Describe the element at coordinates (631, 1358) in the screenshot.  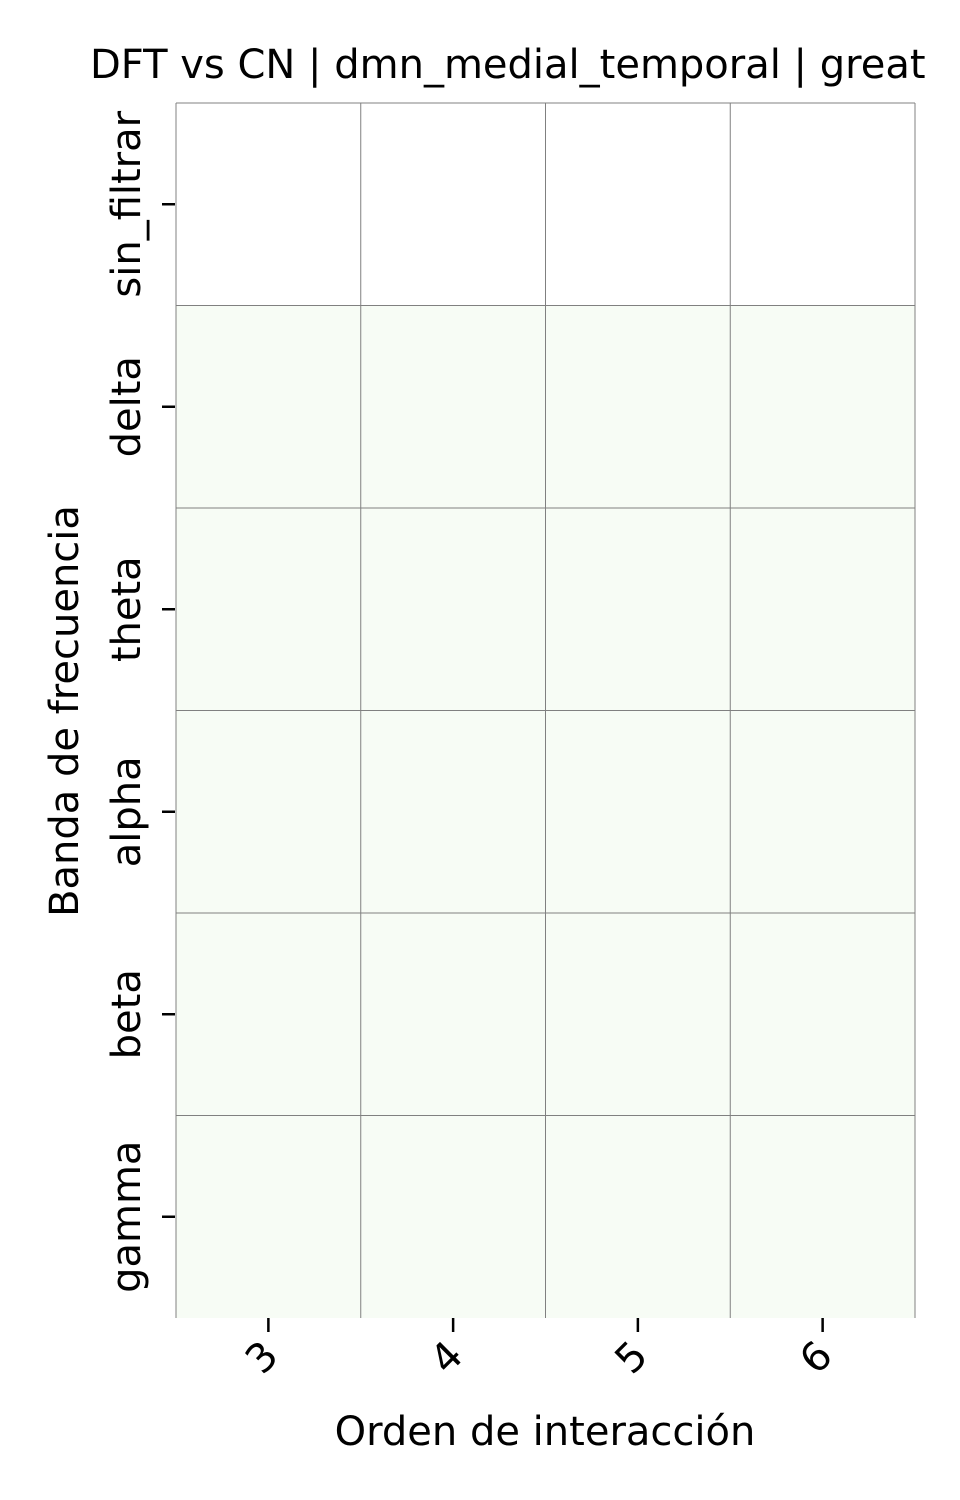
I see `x-tick-label: 5` at that location.